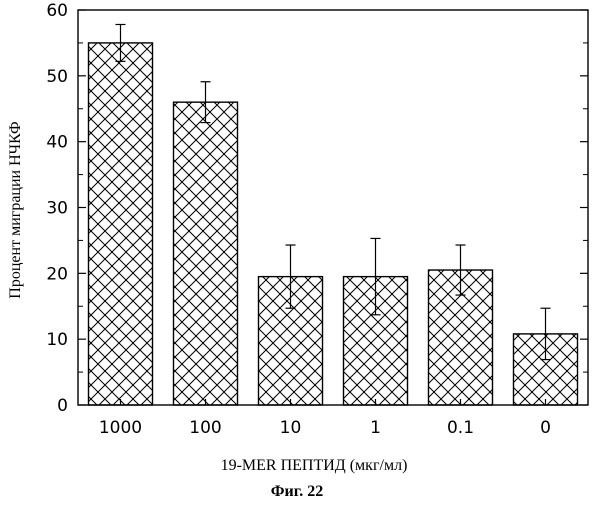  What do you see at coordinates (57, 11) in the screenshot?
I see `y-tick-label: 60` at bounding box center [57, 11].